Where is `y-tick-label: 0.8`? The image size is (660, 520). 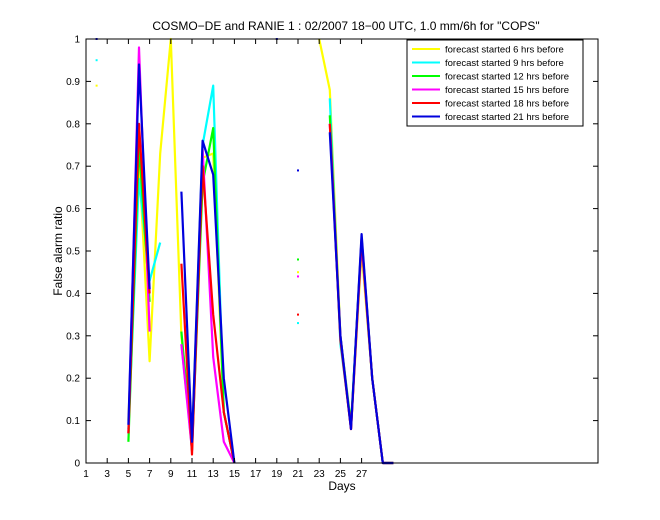
y-tick-label: 0.8 is located at coordinates (73, 124).